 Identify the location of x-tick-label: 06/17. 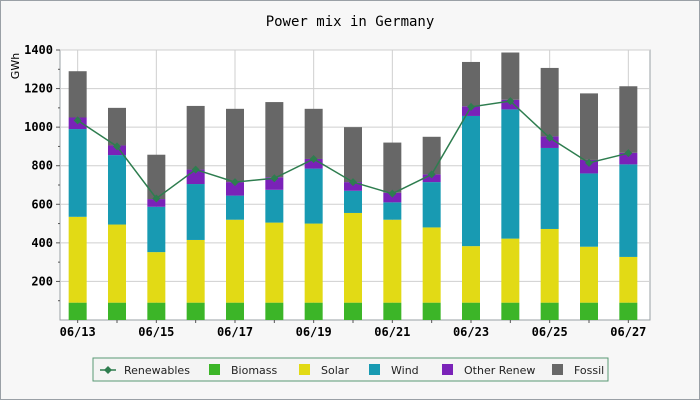
(235, 332).